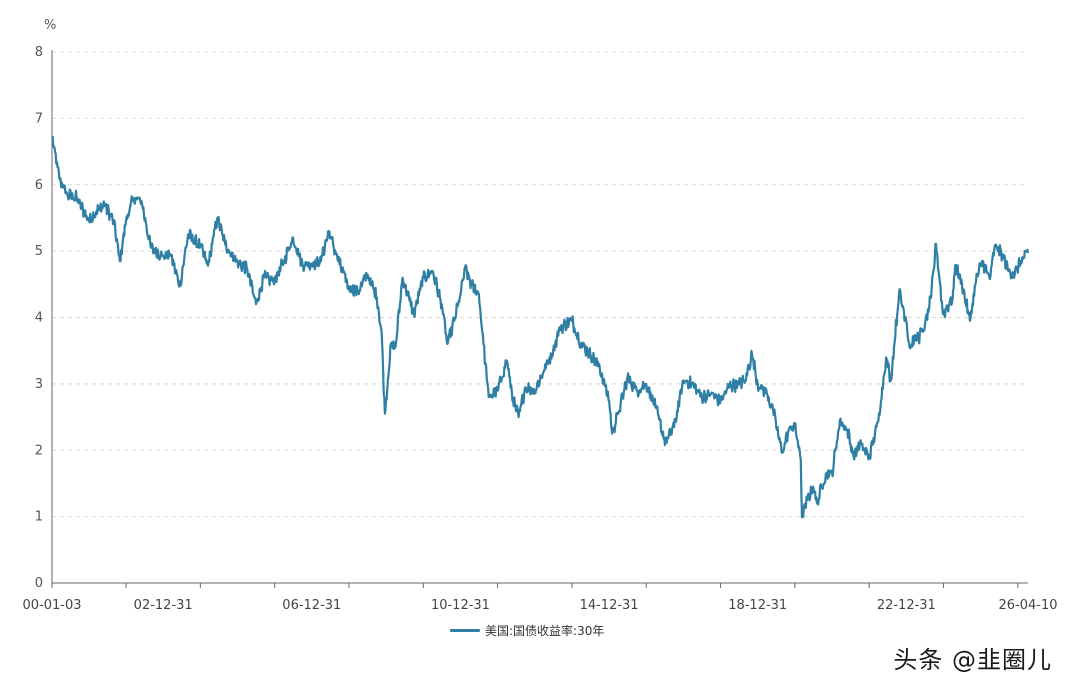 The width and height of the screenshot is (1080, 693). Describe the element at coordinates (39, 384) in the screenshot. I see `y-tick-label: 3` at that location.